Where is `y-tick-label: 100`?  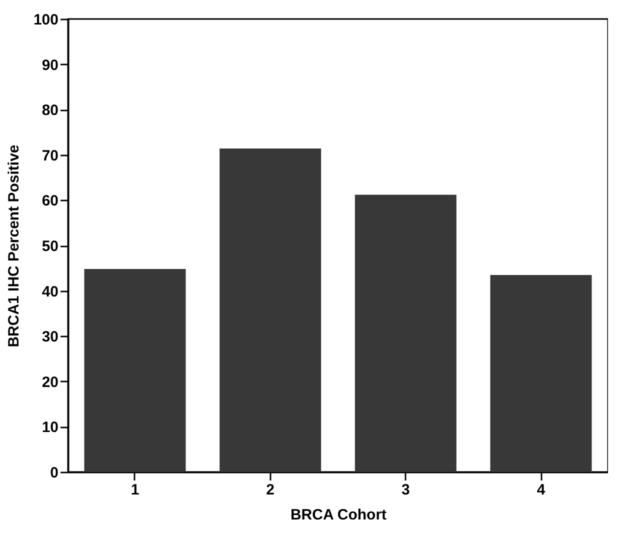 y-tick-label: 100 is located at coordinates (45, 20).